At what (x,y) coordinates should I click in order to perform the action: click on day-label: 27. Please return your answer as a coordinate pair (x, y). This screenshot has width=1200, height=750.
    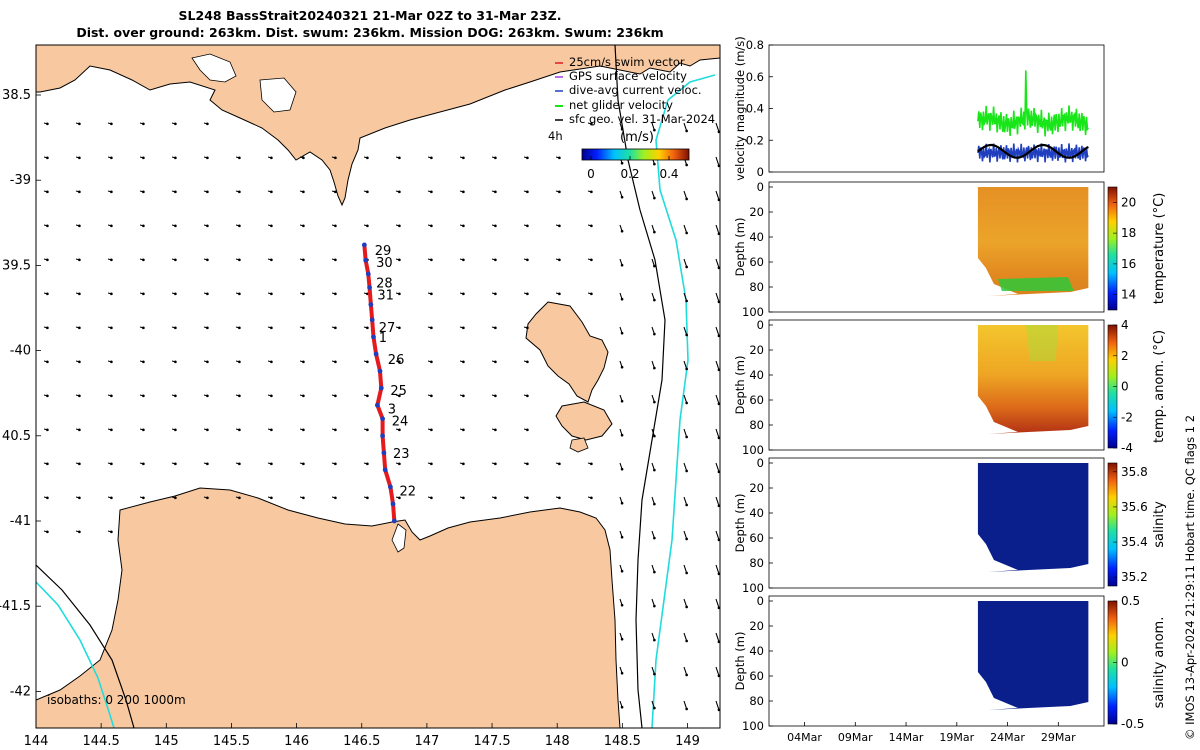
    Looking at the image, I should click on (387, 328).